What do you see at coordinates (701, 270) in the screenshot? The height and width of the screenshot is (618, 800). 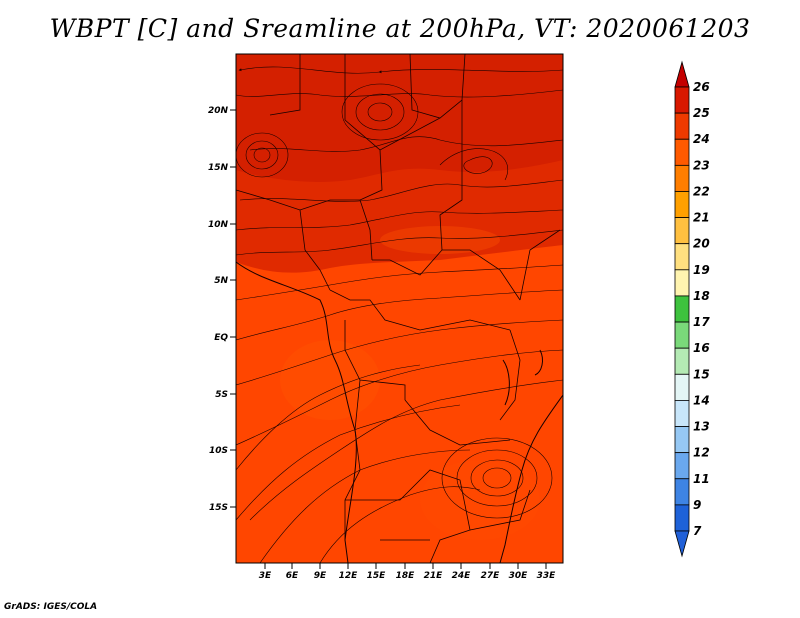 I see `colorbar-label: 19` at bounding box center [701, 270].